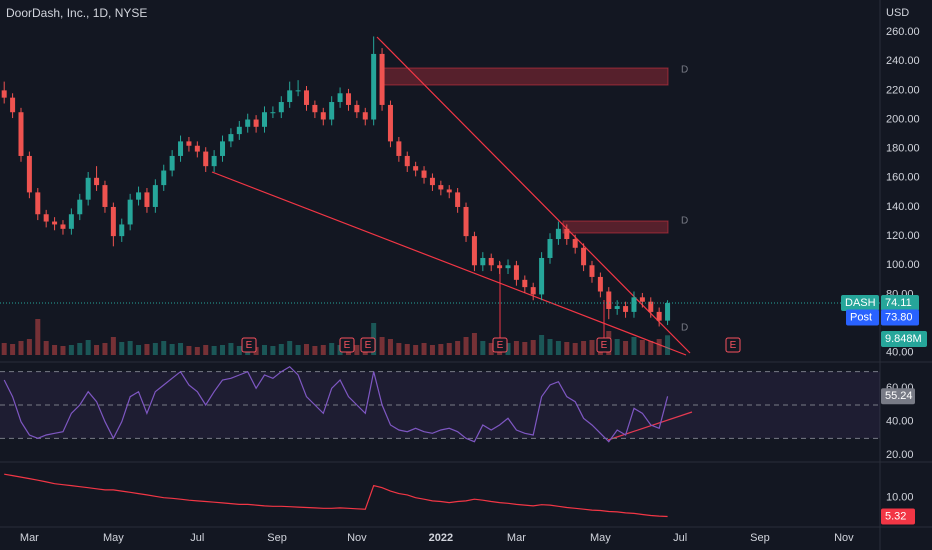 This screenshot has height=550, width=932. I want to click on price-tag-label: 74.11, so click(898, 303).